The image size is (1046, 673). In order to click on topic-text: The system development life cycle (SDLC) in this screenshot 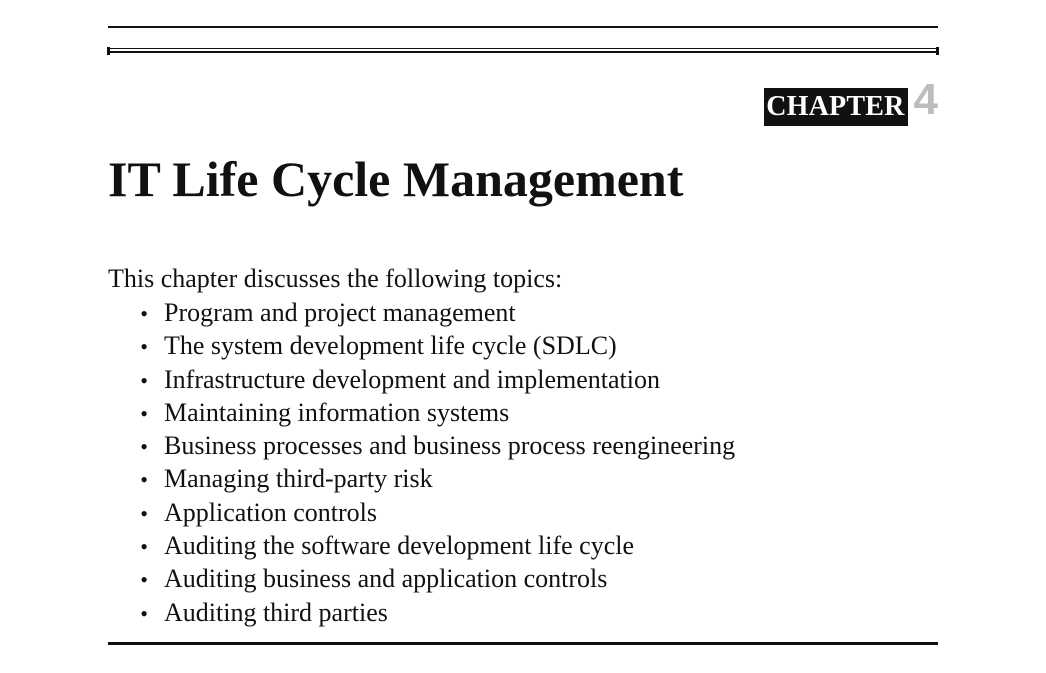, I will do `click(390, 346)`.